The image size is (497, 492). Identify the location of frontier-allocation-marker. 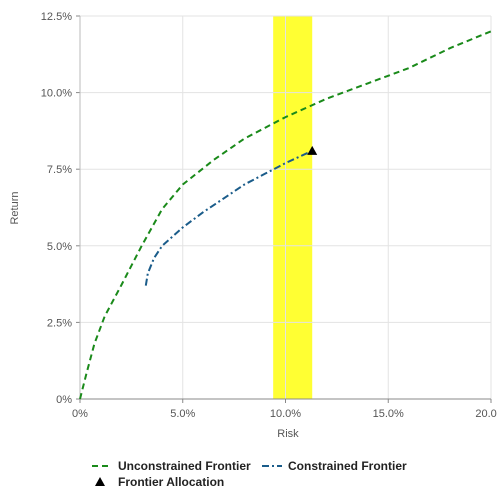
(312, 150).